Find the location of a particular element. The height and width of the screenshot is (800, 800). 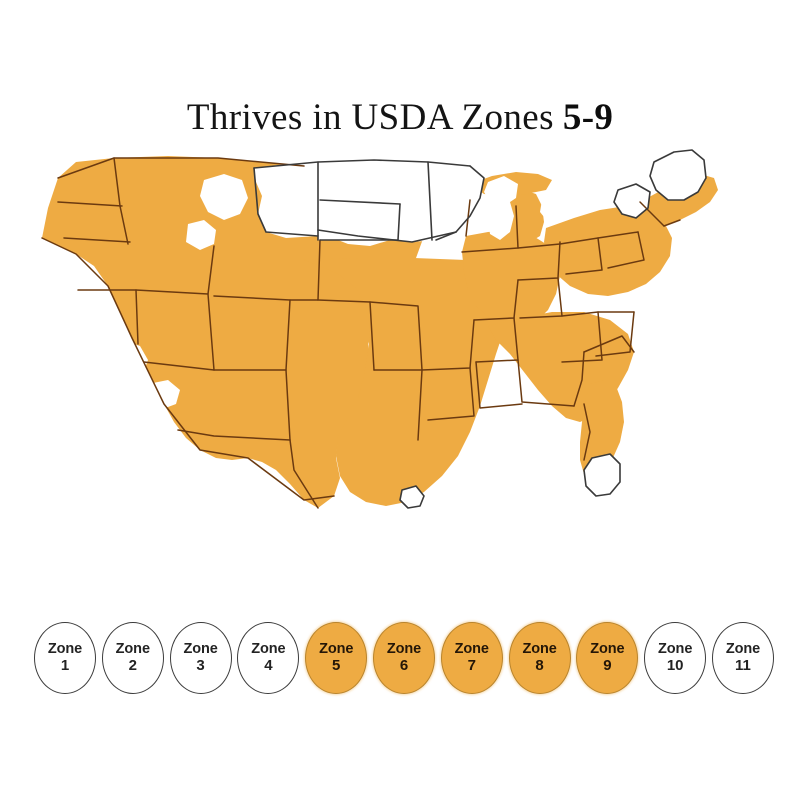

zone-chip-number: 10 is located at coordinates (675, 666).